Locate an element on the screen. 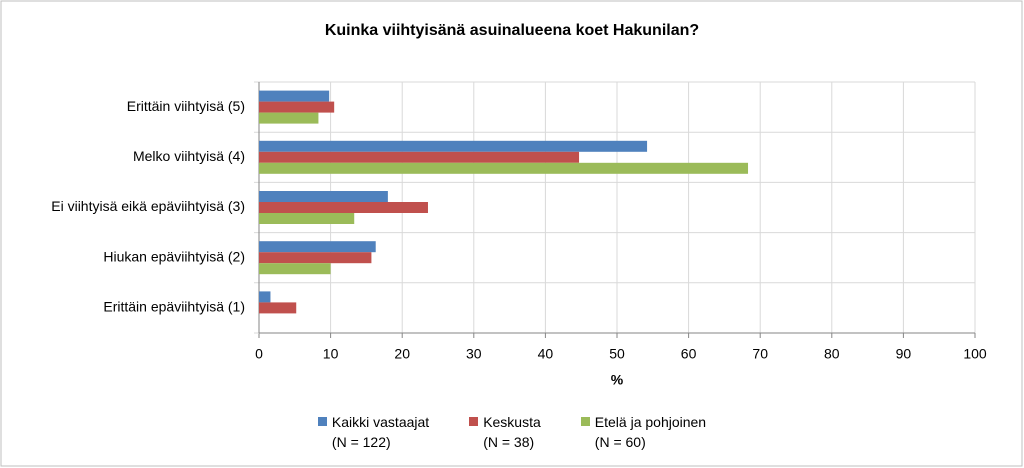 This screenshot has height=468, width=1024. y-tick-label: Ei viihtyisä eikä epäviihtyisä (3) is located at coordinates (148, 206).